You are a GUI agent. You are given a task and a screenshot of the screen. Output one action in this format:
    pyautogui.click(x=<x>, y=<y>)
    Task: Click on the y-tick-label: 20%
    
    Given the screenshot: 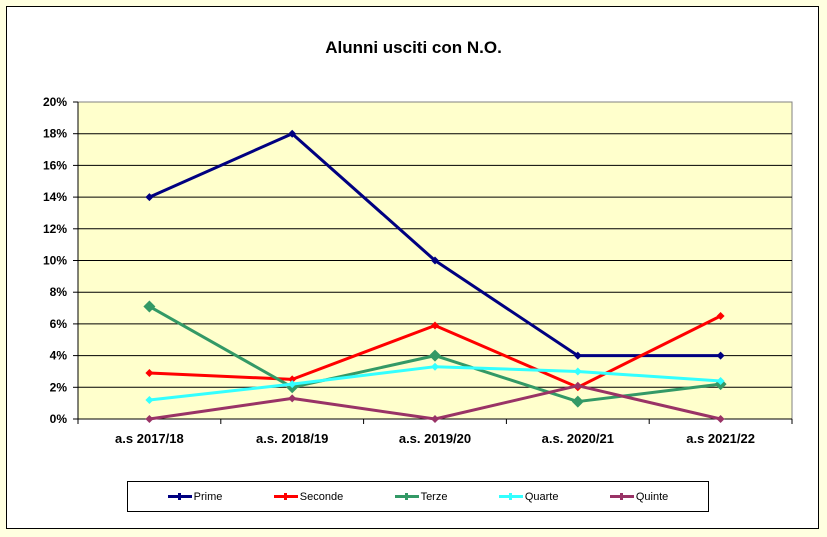 What is the action you would take?
    pyautogui.click(x=55, y=102)
    